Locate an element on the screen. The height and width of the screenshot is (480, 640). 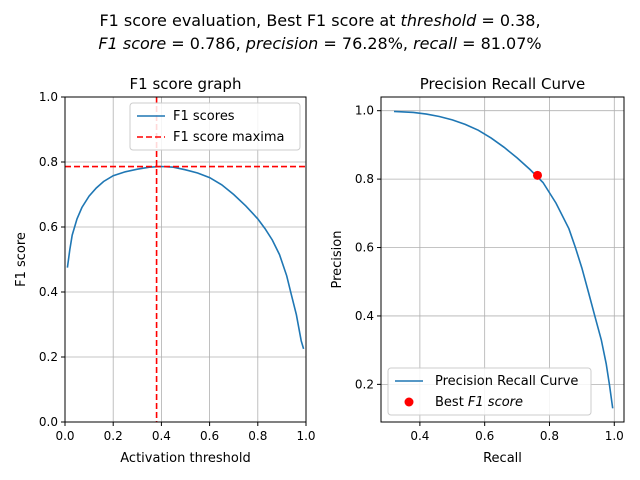
legend-label-best-f1: Best F1 score is located at coordinates (479, 402).